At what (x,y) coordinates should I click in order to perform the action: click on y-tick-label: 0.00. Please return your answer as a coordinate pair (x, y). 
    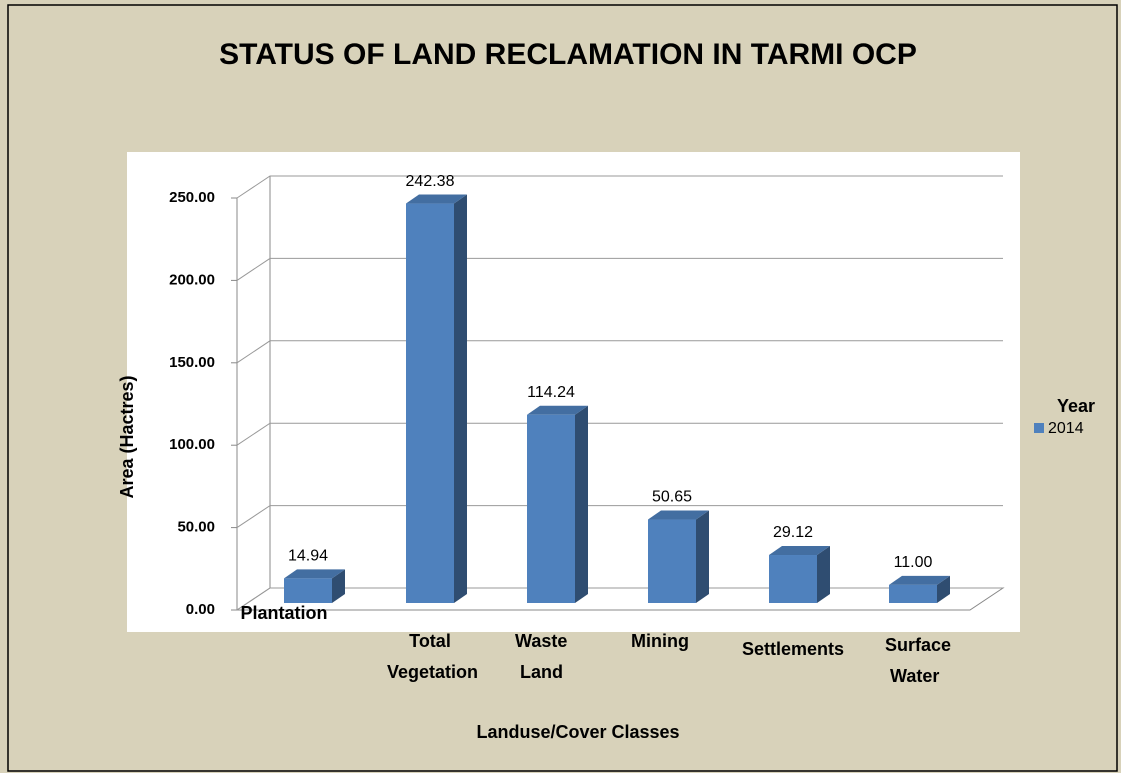
    Looking at the image, I should click on (200, 609).